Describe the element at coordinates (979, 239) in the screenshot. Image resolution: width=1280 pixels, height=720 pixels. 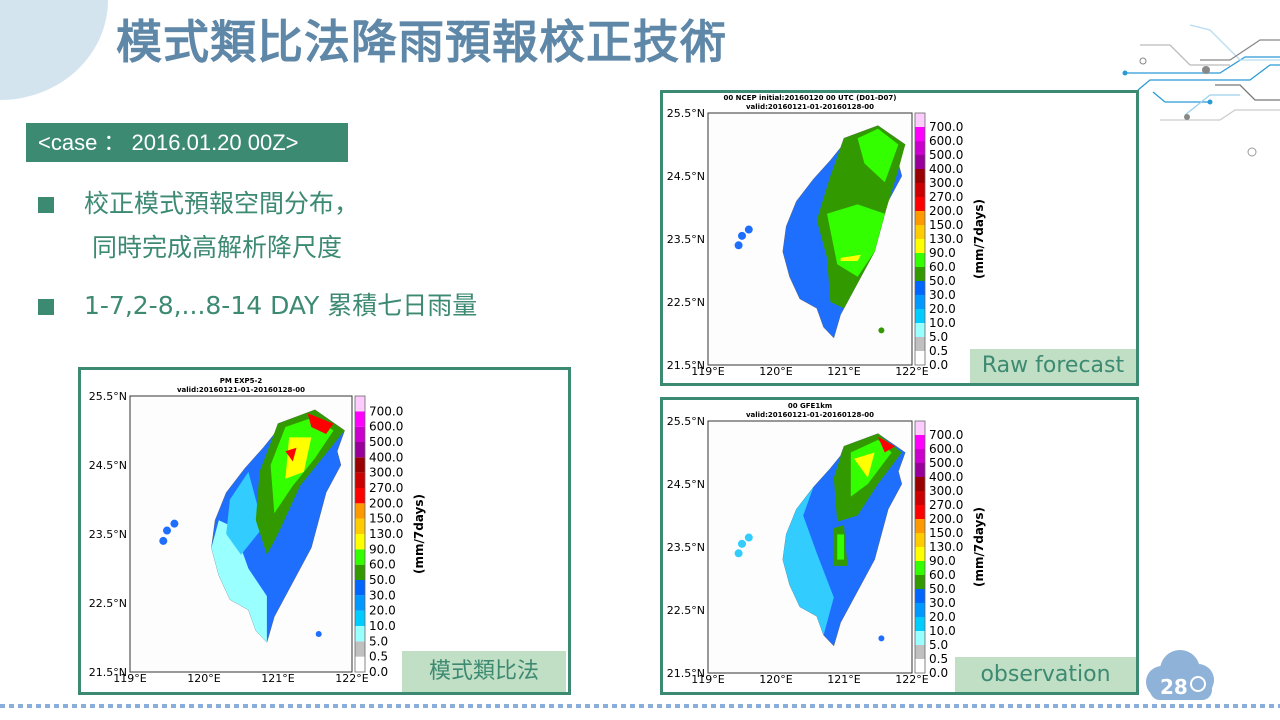
I see `colorbar-unit-label: (mm/7days)` at that location.